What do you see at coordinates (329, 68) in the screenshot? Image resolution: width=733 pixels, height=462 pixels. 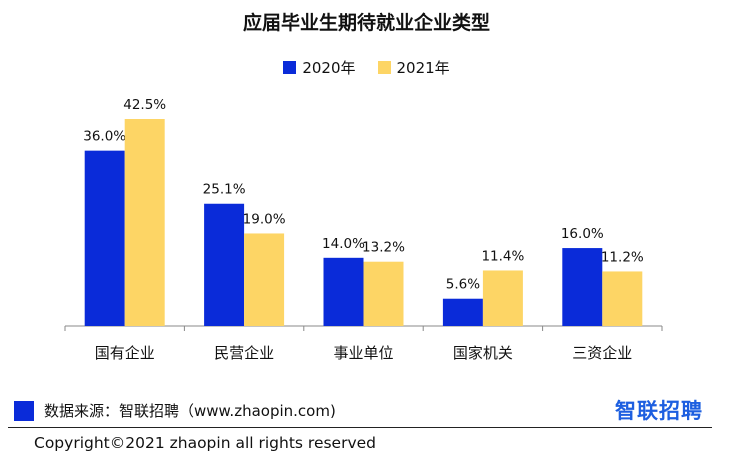 I see `legend-label-2020: 2020年` at bounding box center [329, 68].